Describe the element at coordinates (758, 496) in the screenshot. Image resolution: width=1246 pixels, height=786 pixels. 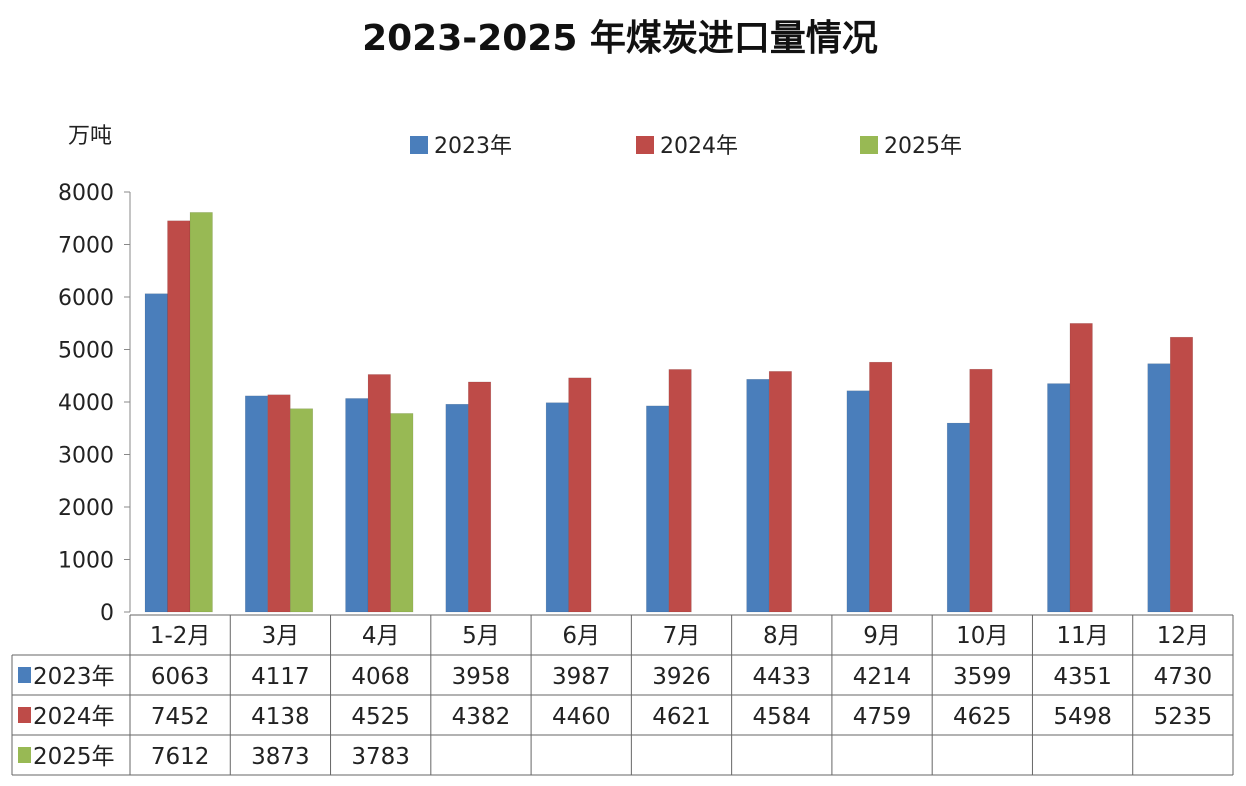
I see `bar-2023年-8月` at that location.